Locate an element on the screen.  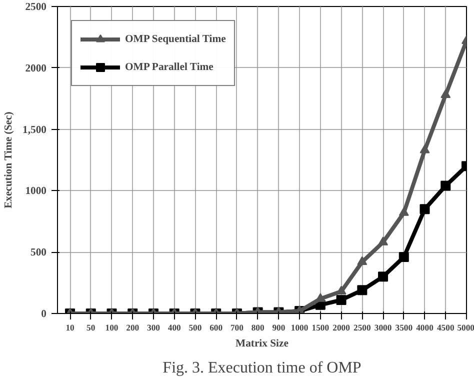
x-tick-label: 200 is located at coordinates (133, 327).